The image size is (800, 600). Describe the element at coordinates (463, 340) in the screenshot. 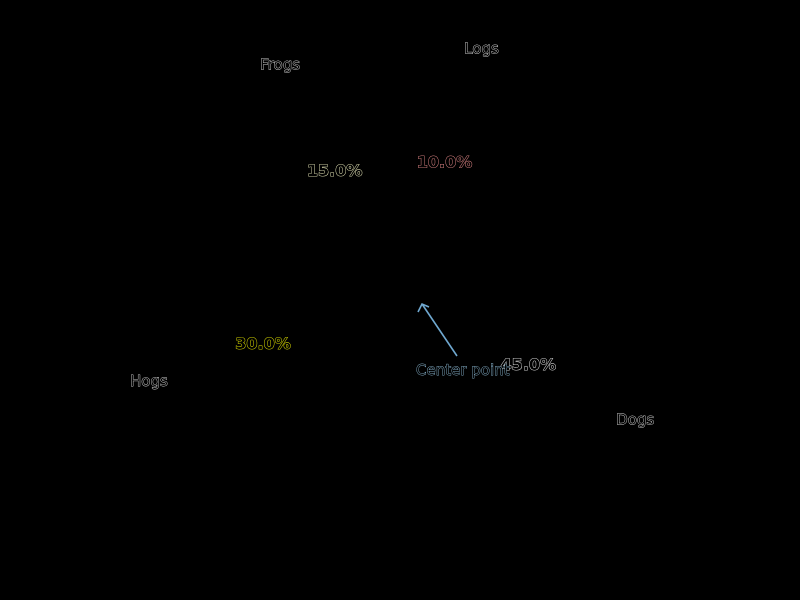

I see `center-annotation: Center point` at that location.